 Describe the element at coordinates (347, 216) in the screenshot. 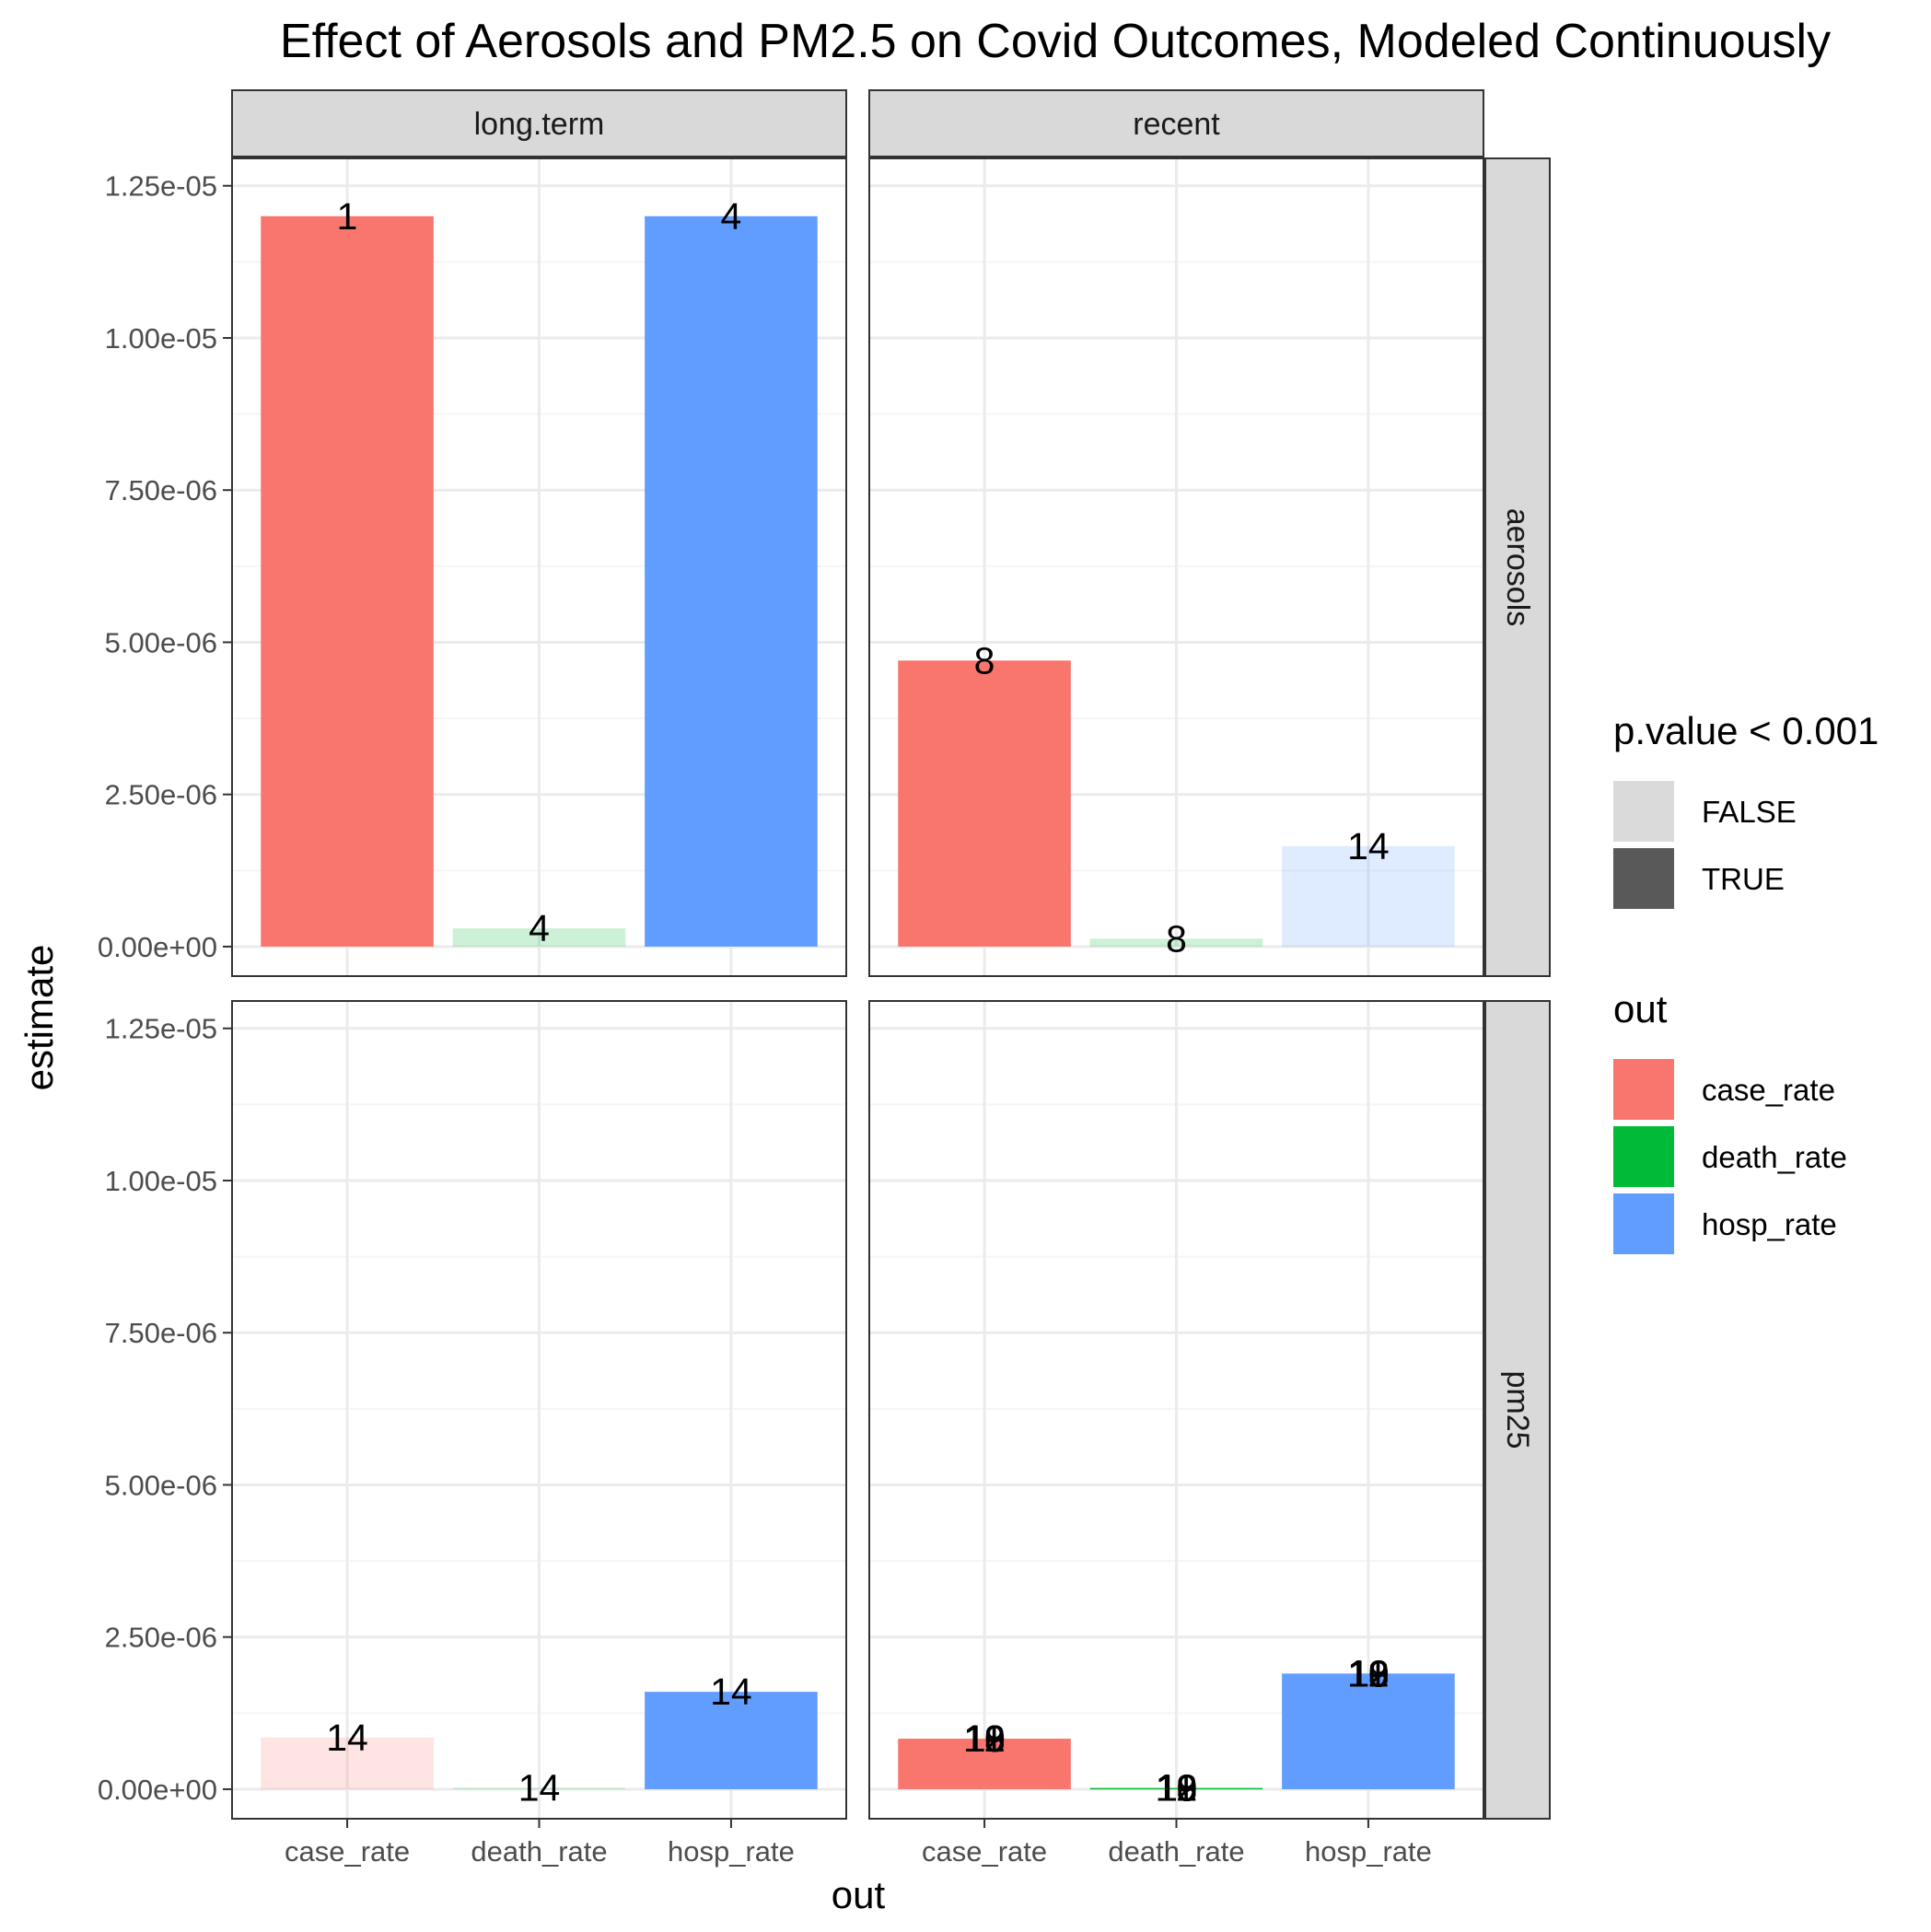

I see `bar-data-label: 1` at that location.